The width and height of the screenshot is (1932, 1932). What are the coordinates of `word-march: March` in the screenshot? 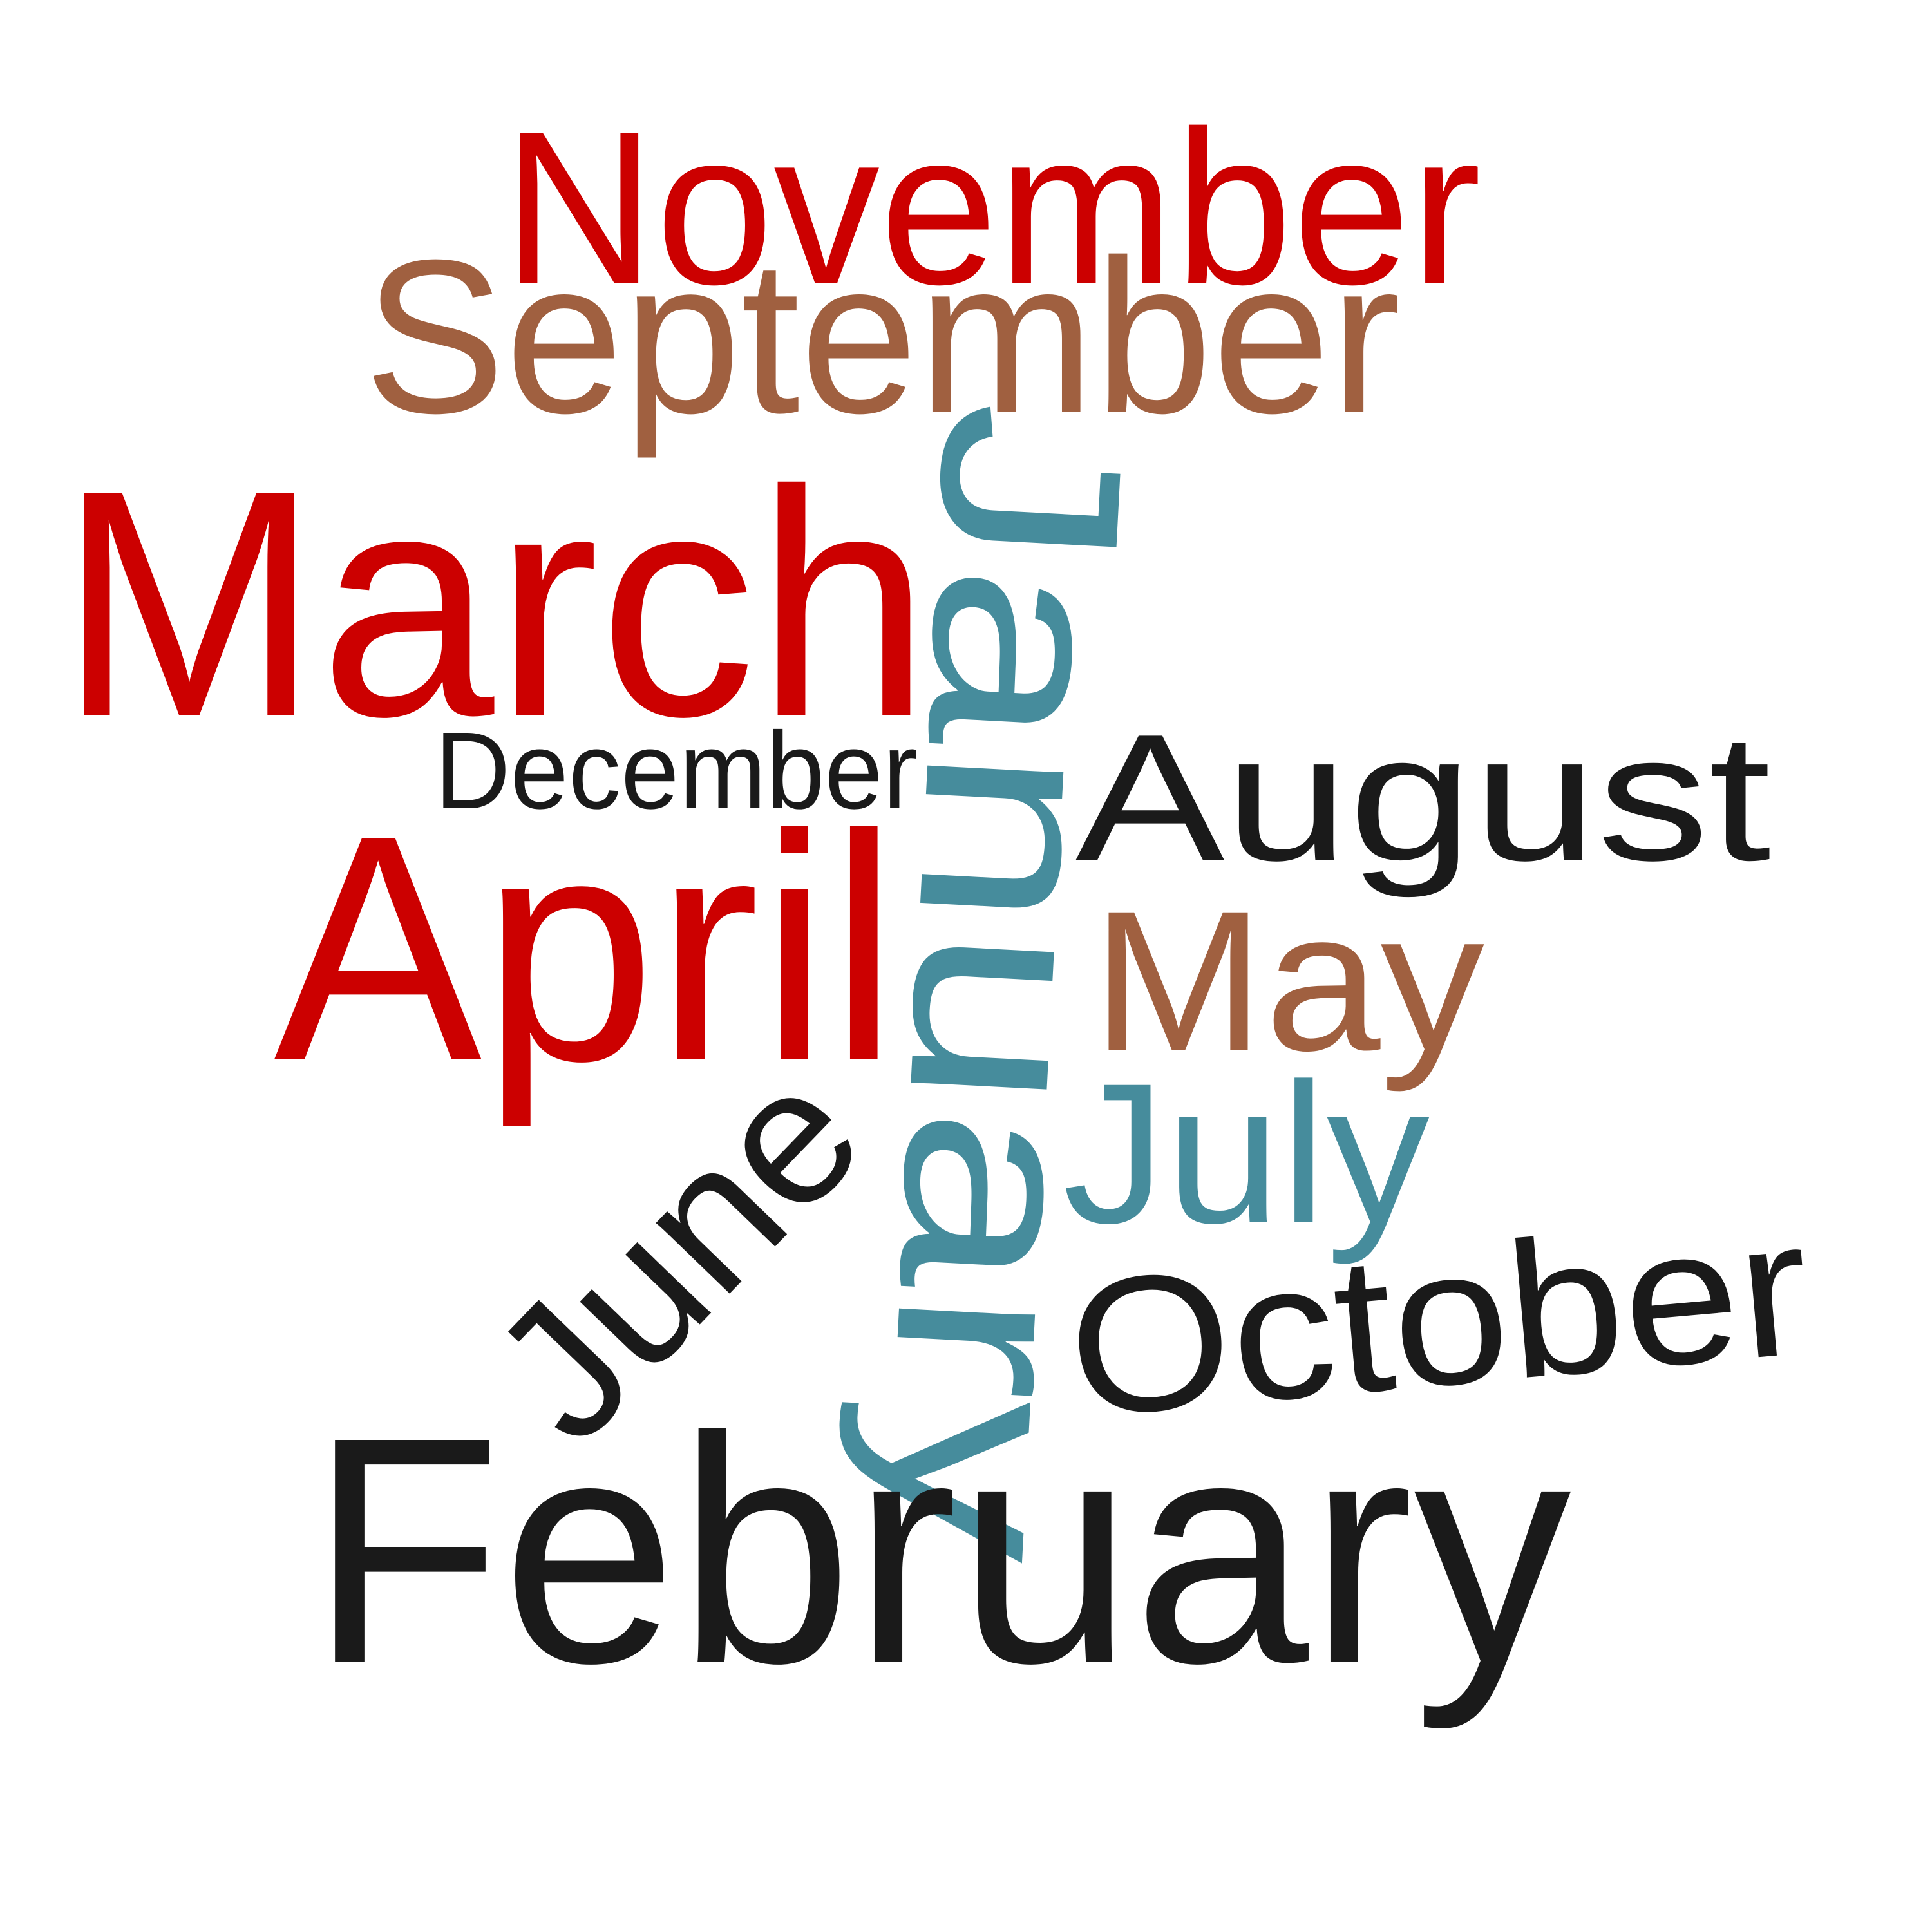 It's located at (495, 603).